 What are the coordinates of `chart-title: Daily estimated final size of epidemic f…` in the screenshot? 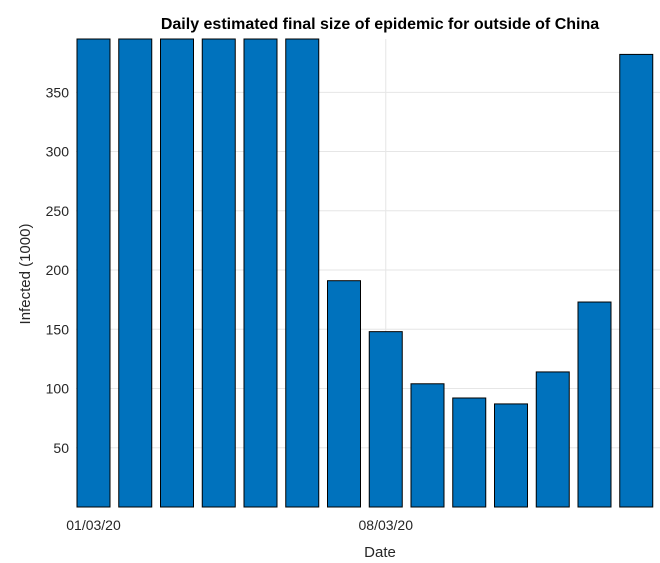 It's located at (380, 24).